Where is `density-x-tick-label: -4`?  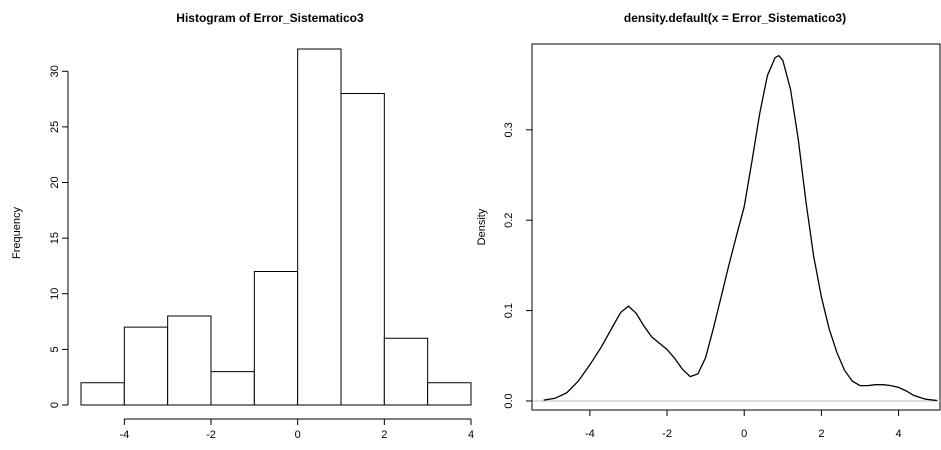 density-x-tick-label: -4 is located at coordinates (590, 434).